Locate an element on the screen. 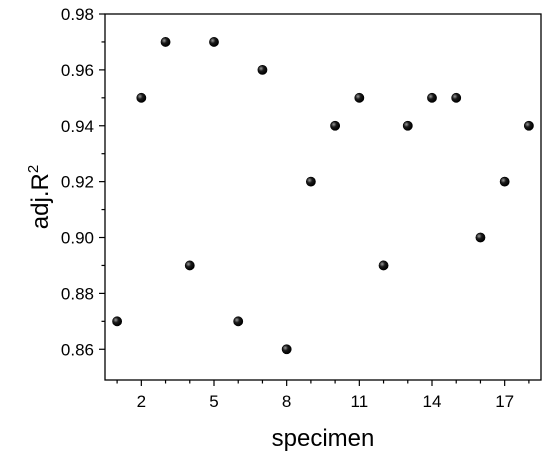 The height and width of the screenshot is (459, 550). x-tick-label: 2 is located at coordinates (141, 401).